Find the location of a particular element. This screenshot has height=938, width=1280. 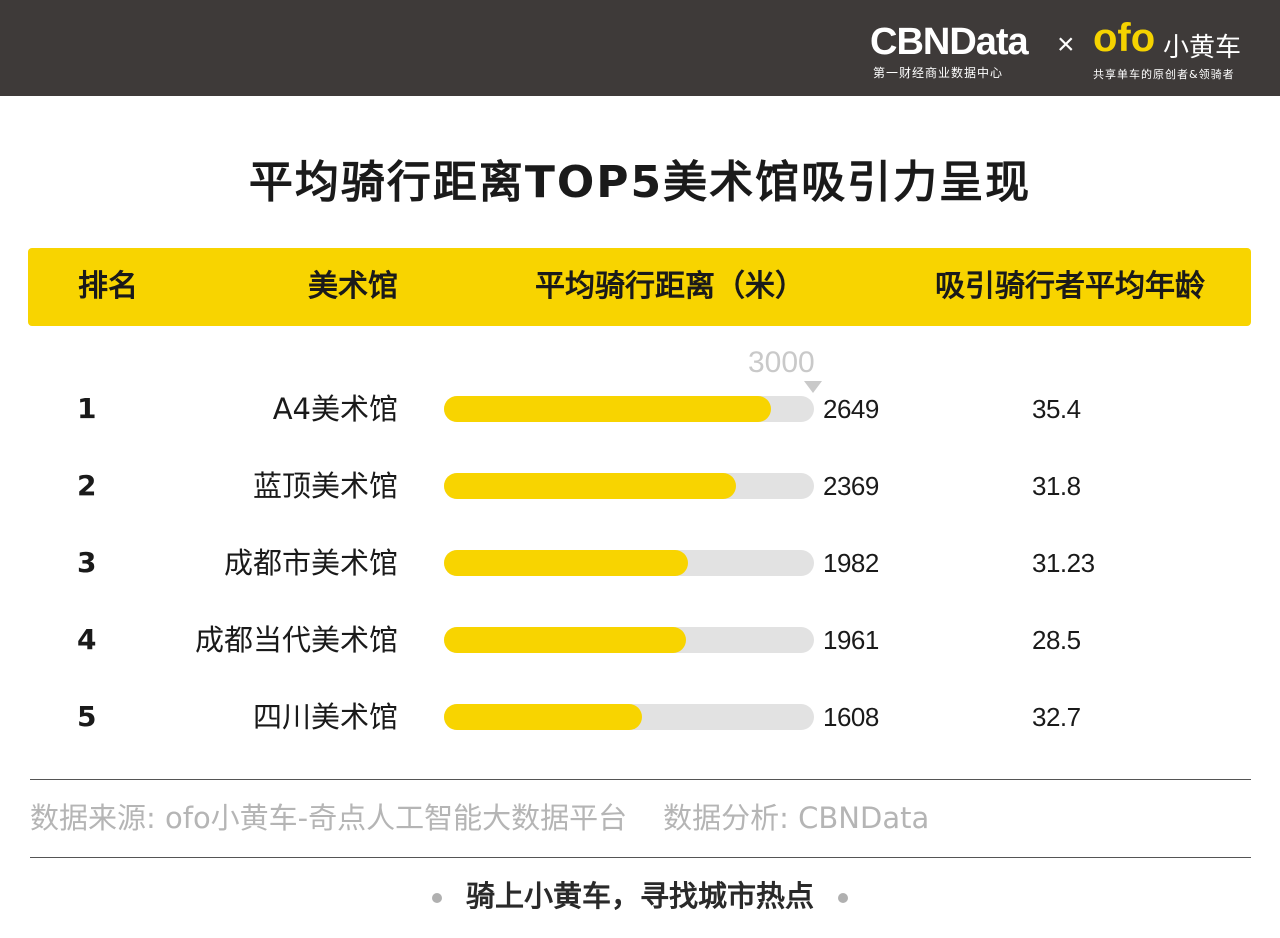

age-value: 32.7 is located at coordinates (1056, 717).